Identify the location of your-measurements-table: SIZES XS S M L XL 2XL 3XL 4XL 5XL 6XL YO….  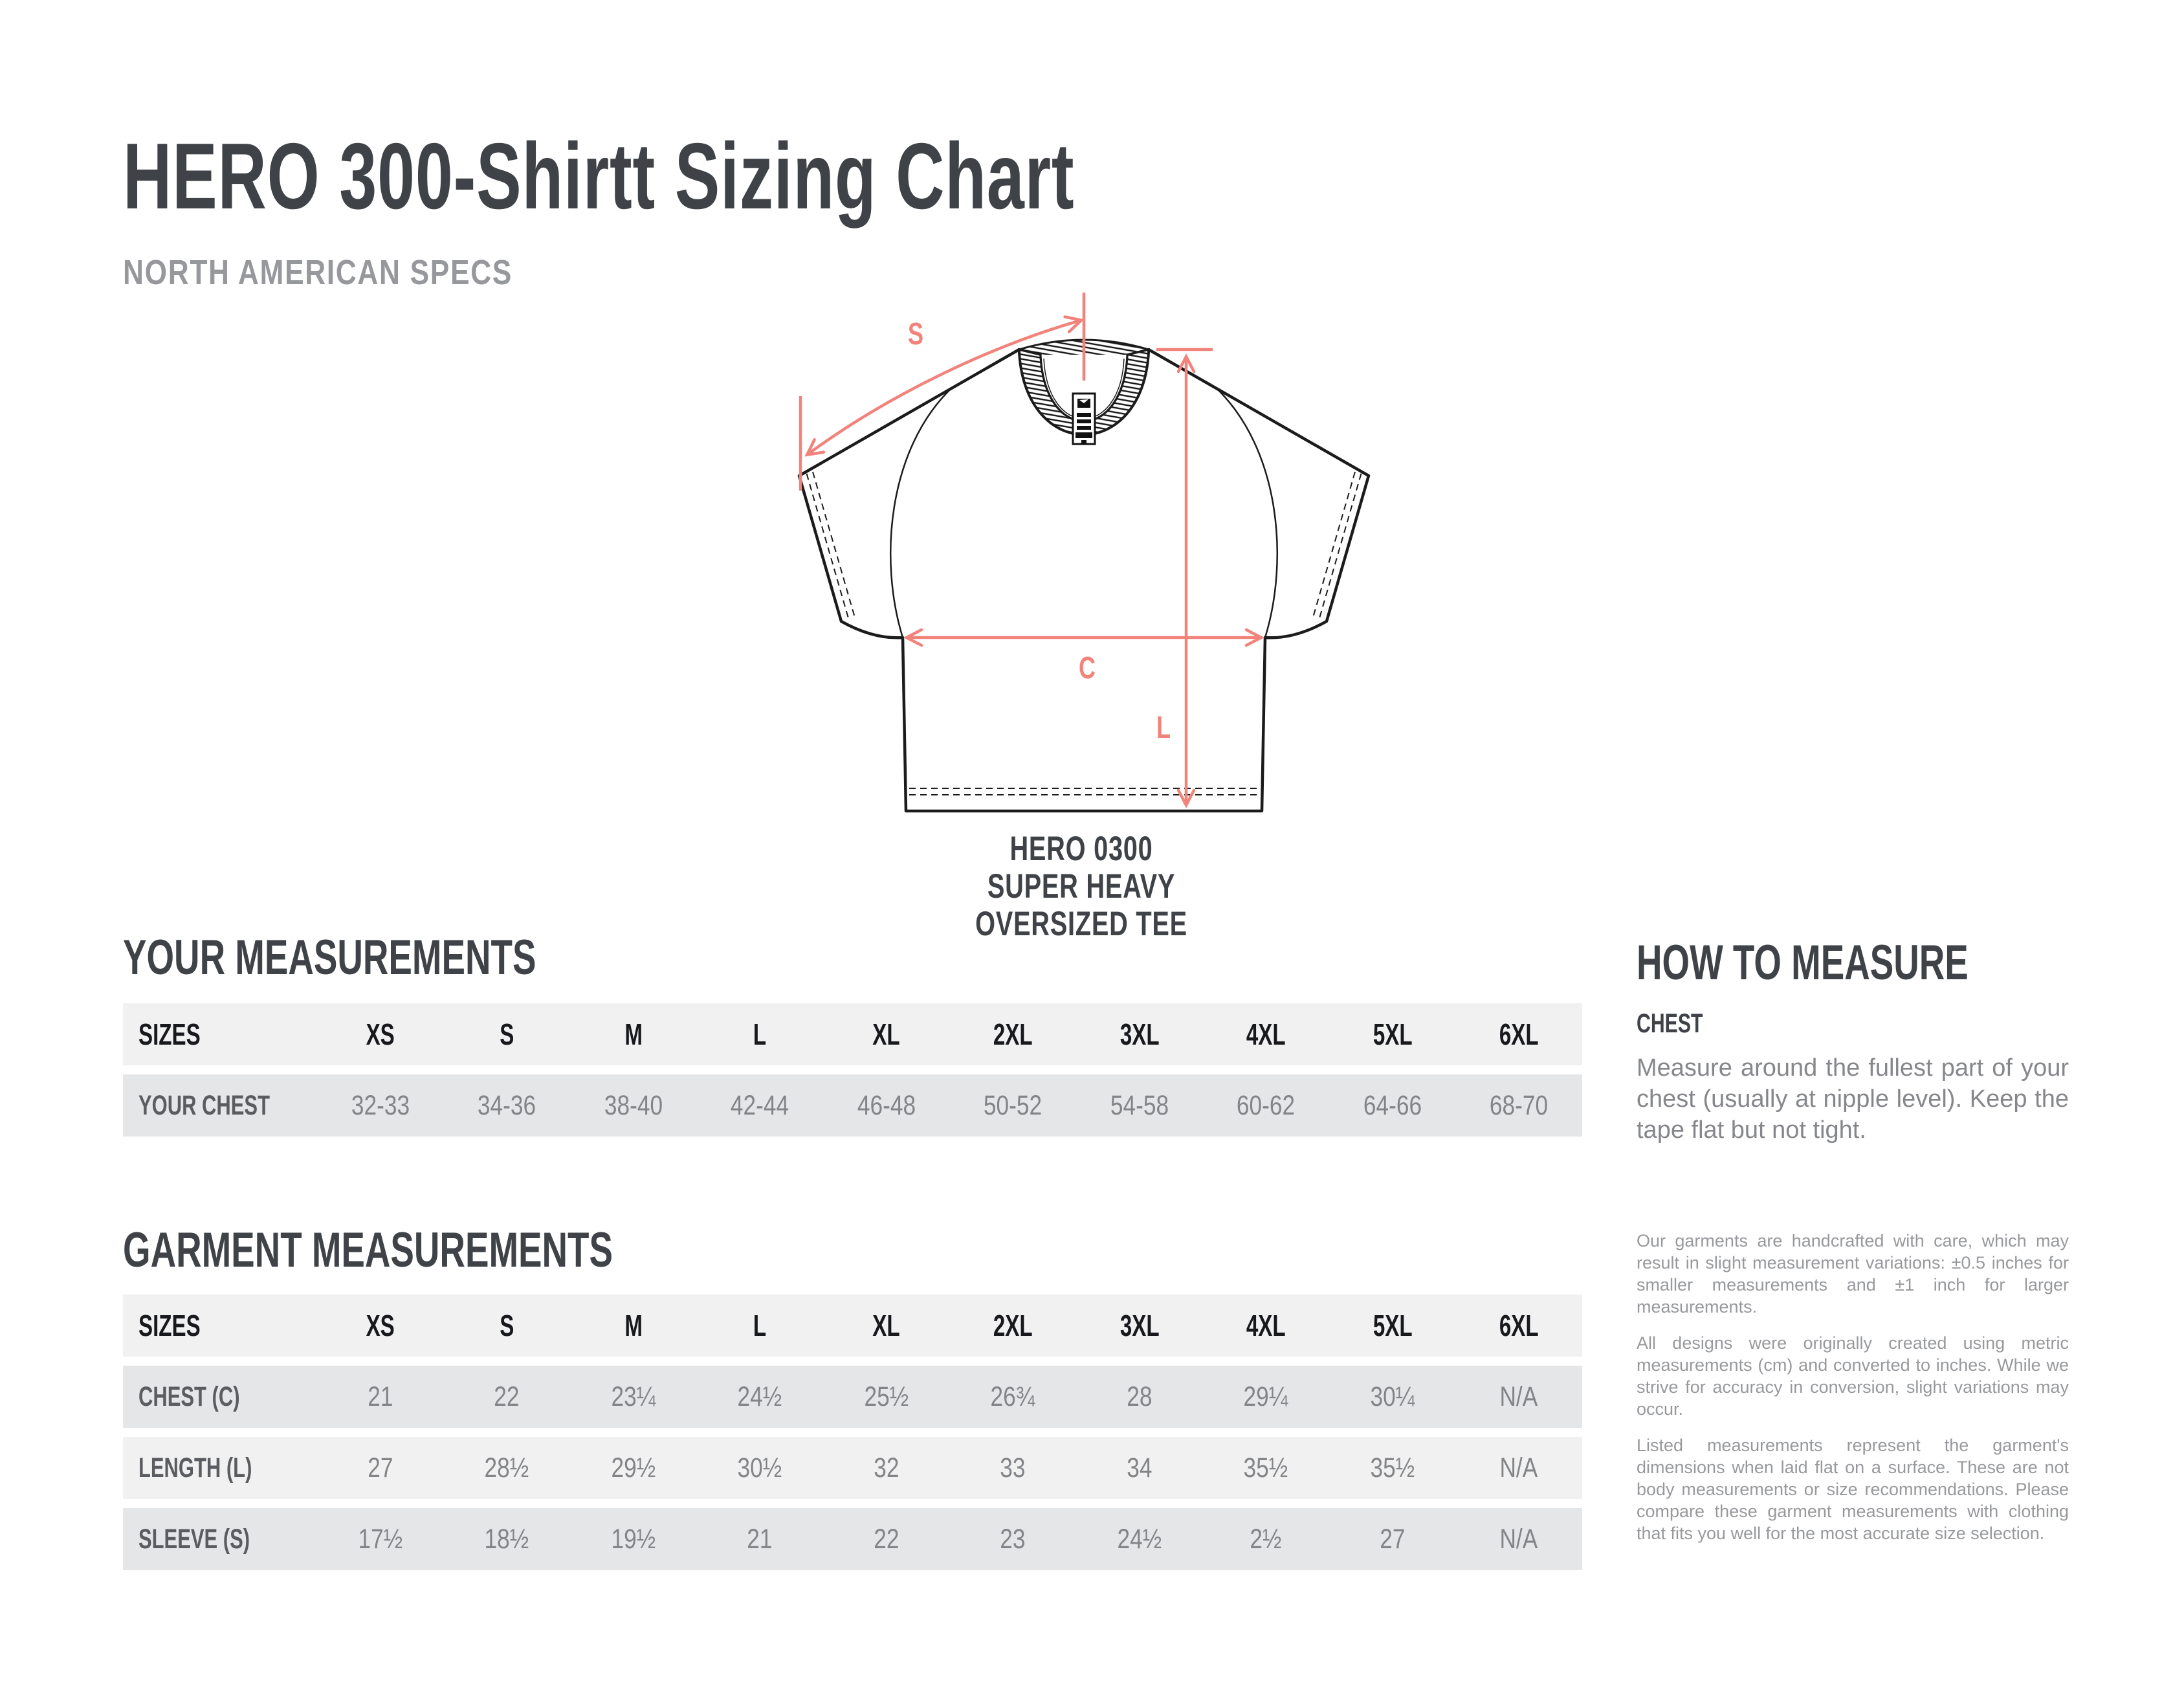
(852, 1070).